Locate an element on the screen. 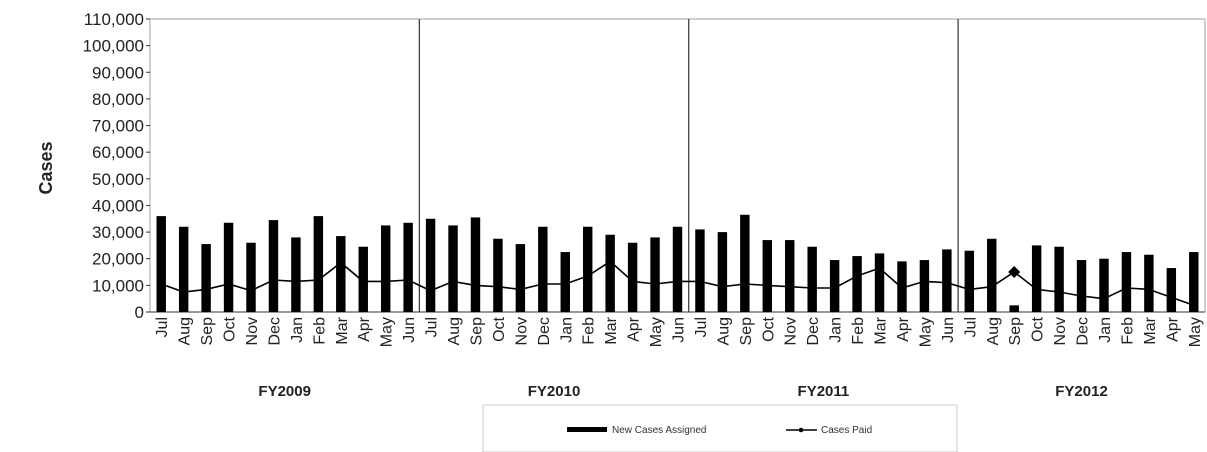  y-tick-label: 90,000 is located at coordinates (118, 72).